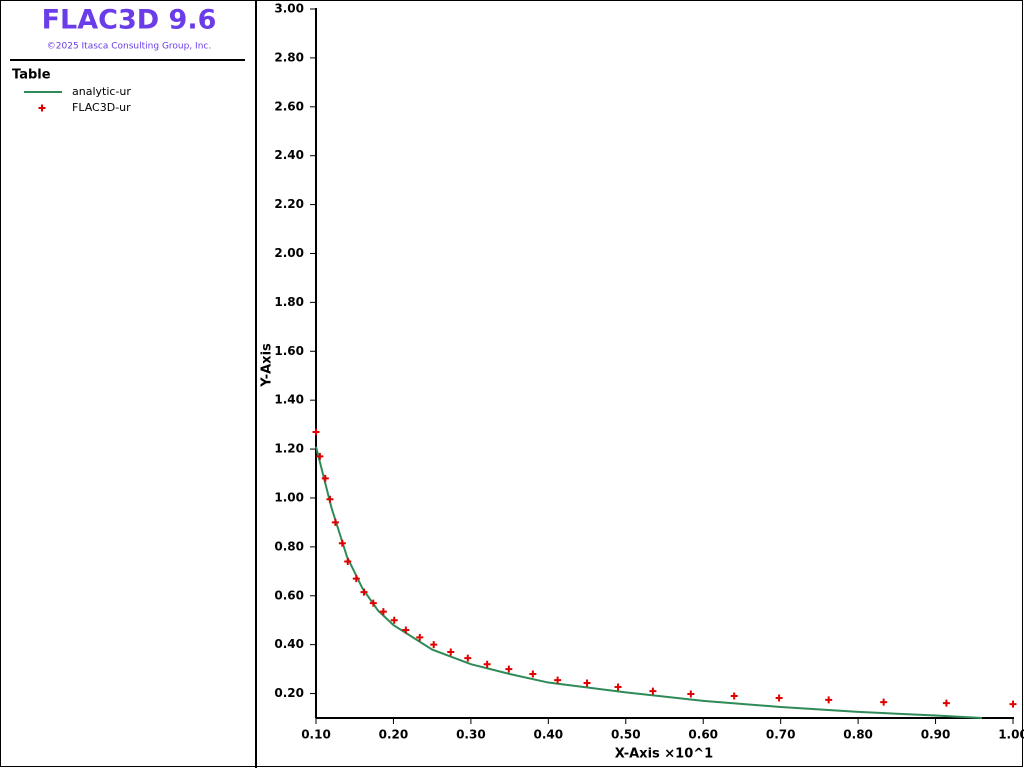 Image resolution: width=1024 pixels, height=768 pixels. I want to click on y-tick-label: 2.40, so click(289, 155).